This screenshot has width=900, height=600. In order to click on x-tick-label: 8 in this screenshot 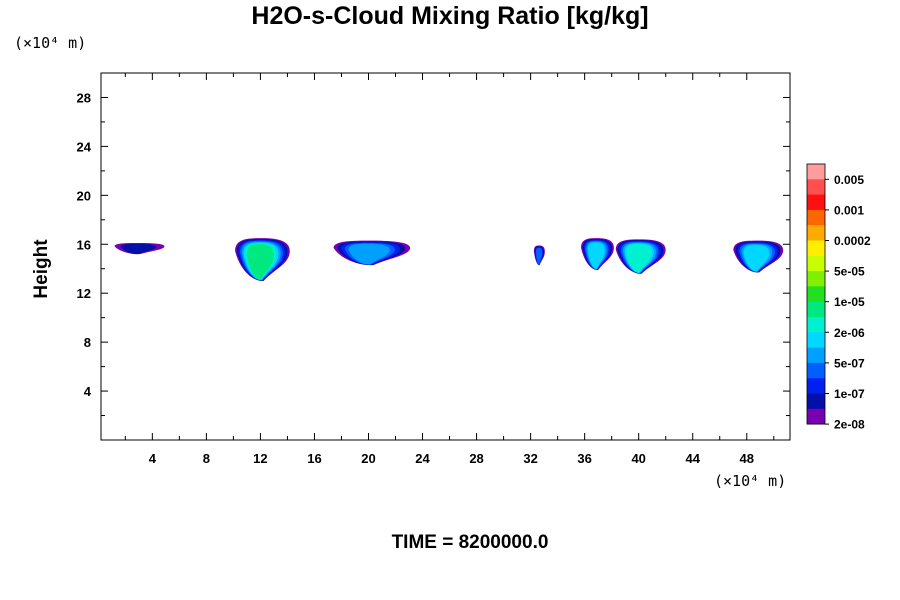, I will do `click(206, 458)`.